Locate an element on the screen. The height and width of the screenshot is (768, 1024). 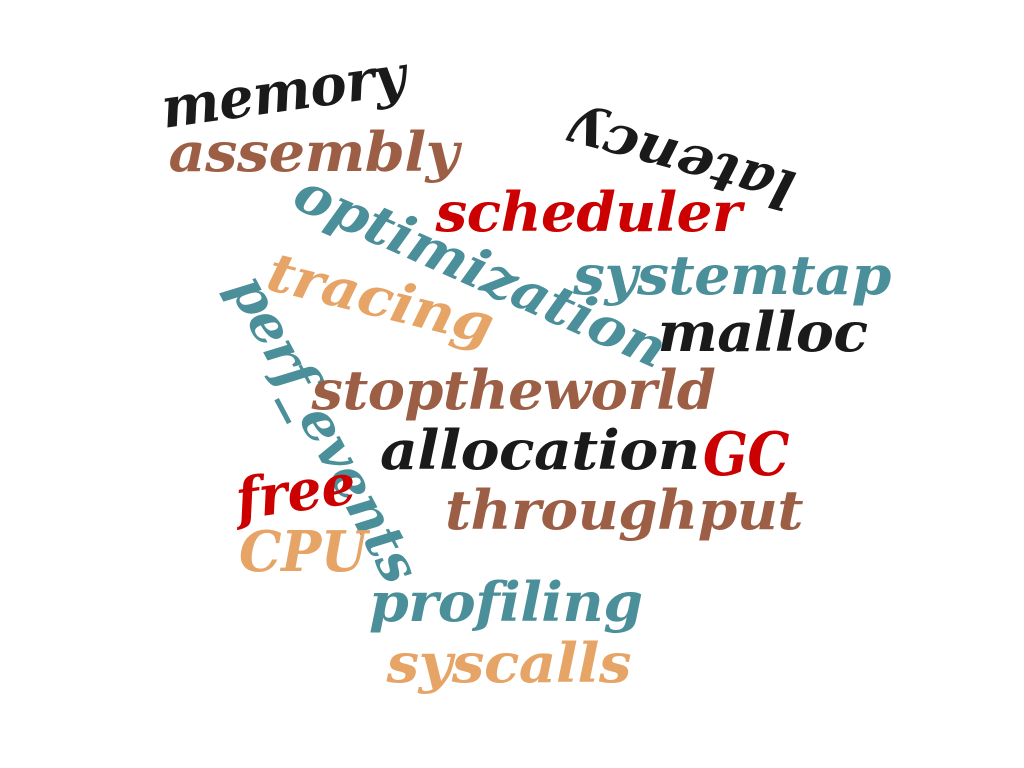
word-syscalls: syscalls is located at coordinates (508, 663).